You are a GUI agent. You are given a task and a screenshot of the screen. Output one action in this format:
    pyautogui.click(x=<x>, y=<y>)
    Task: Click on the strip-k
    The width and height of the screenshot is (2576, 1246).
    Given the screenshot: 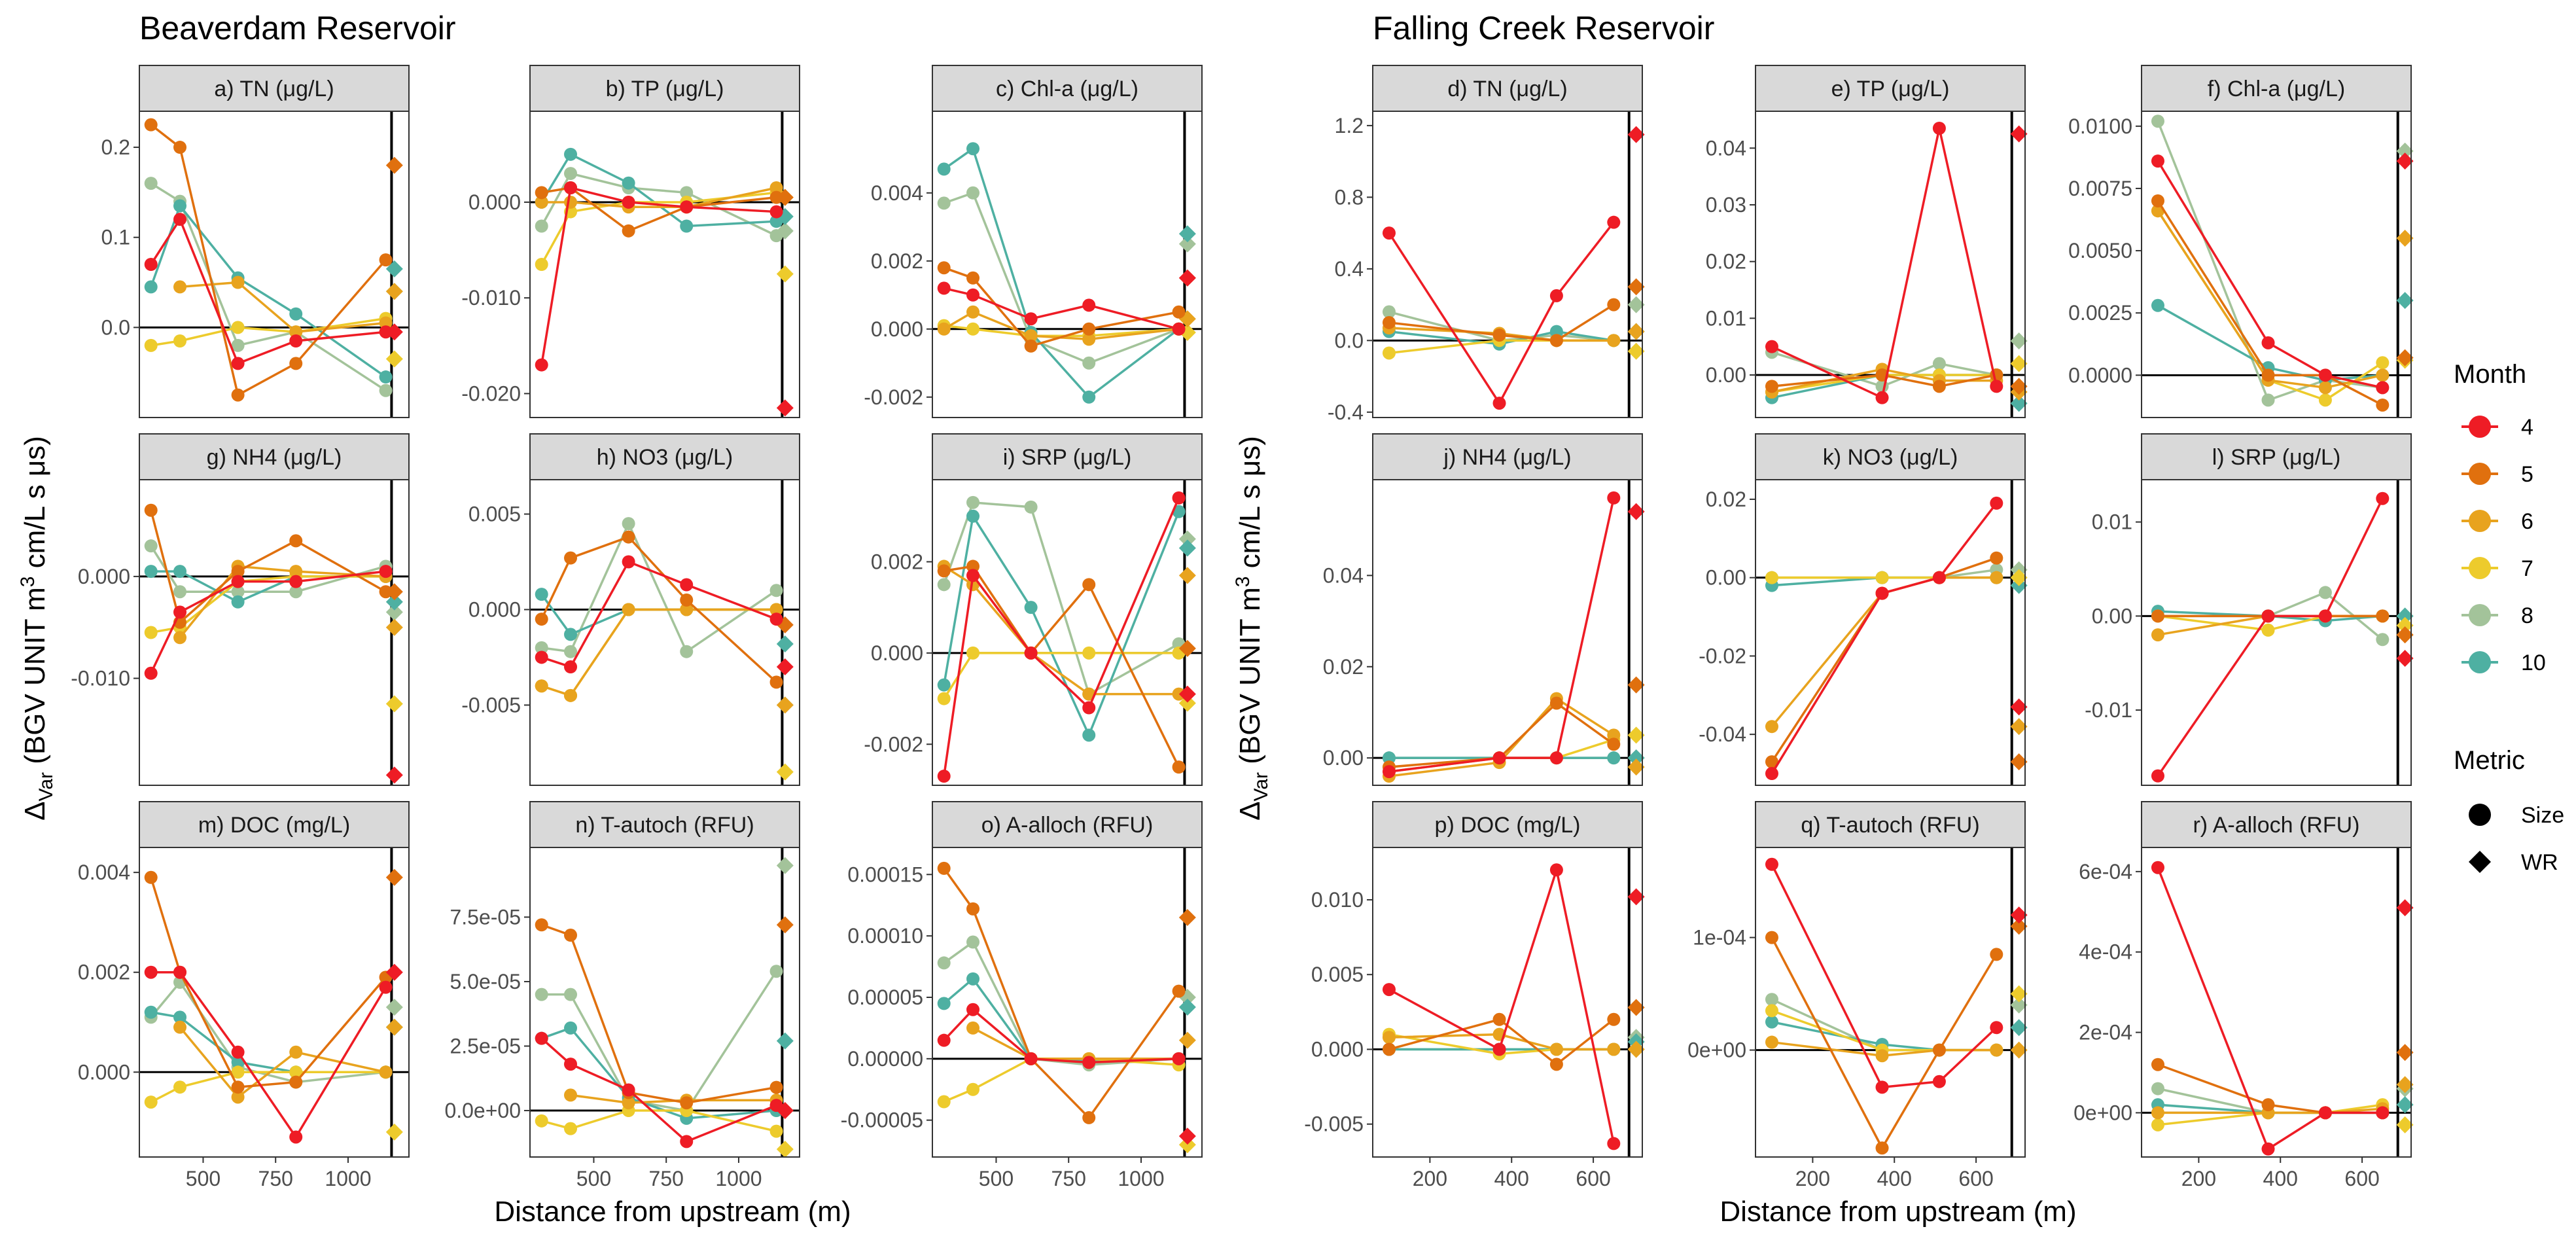 What is the action you would take?
    pyautogui.click(x=1890, y=456)
    